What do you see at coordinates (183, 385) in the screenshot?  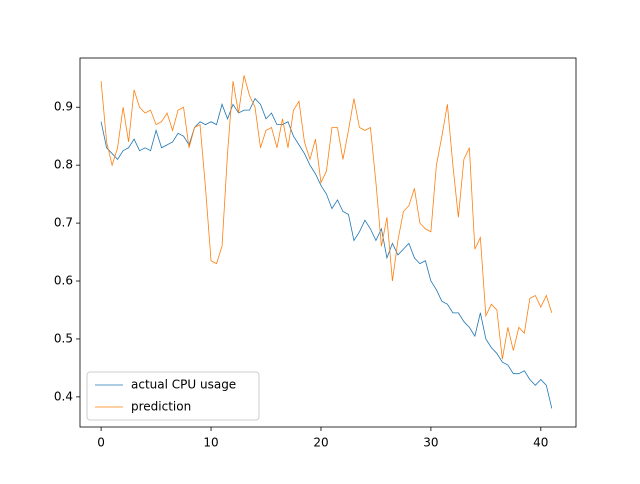 I see `legend-label: actual CPU usage` at bounding box center [183, 385].